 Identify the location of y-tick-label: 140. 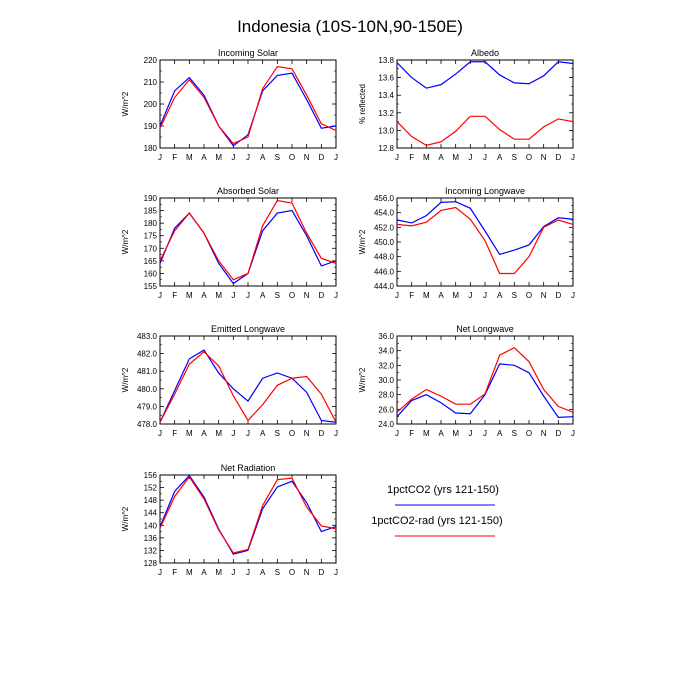
(151, 525).